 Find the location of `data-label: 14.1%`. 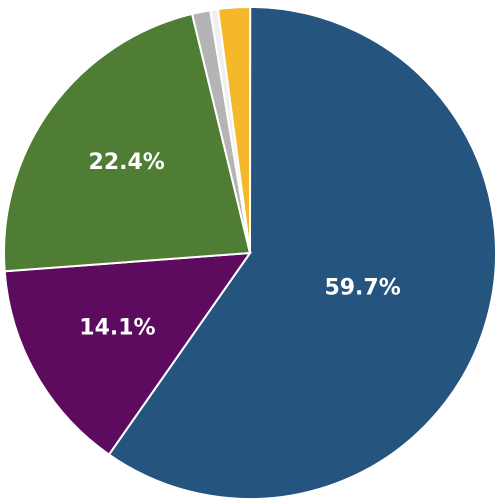

data-label: 14.1% is located at coordinates (117, 327).